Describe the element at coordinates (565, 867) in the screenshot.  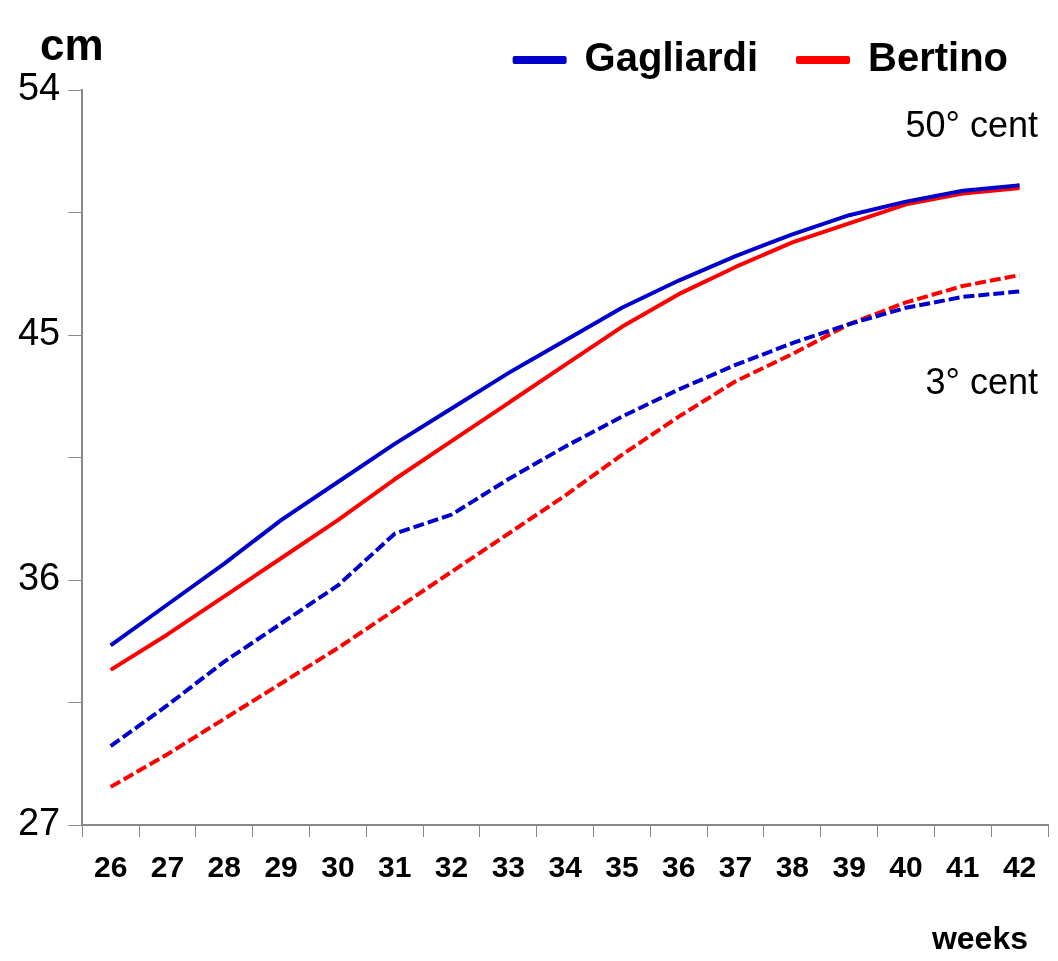
I see `x-tick-label: 34` at that location.